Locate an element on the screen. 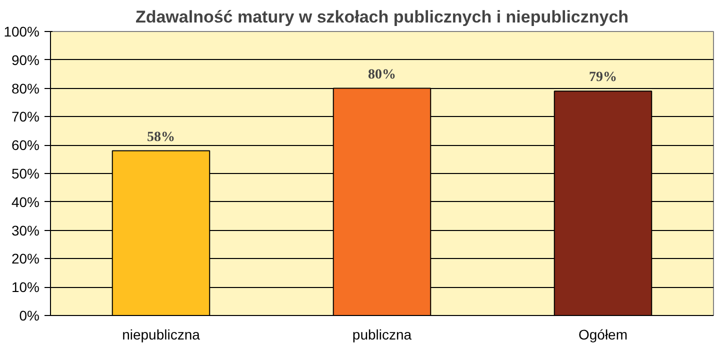 The width and height of the screenshot is (721, 345). y-tick-label: 80% is located at coordinates (25, 88).